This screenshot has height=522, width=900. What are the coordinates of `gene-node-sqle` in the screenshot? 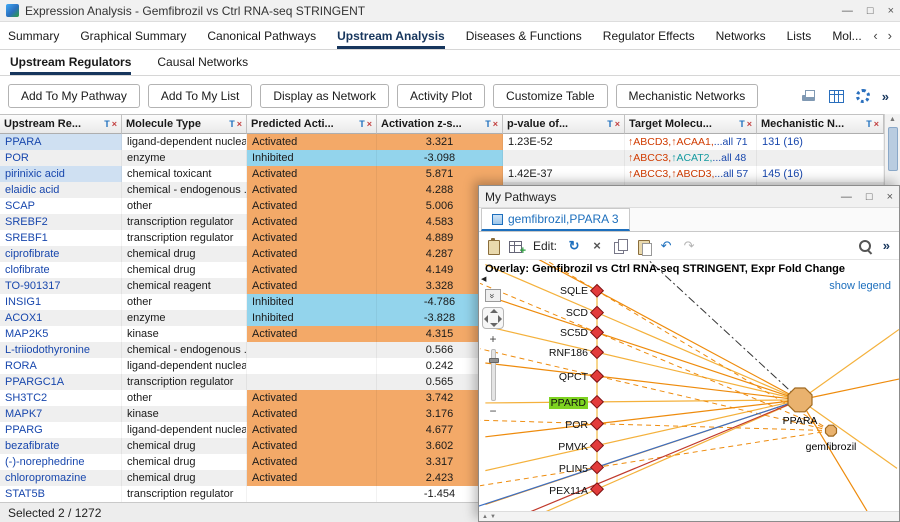 It's located at (597, 290).